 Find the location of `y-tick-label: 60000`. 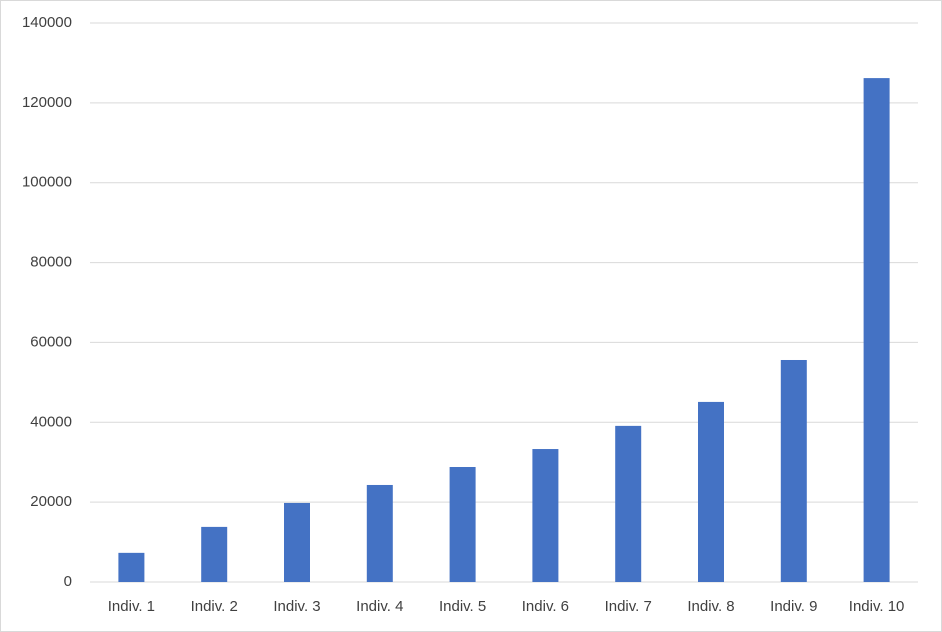

y-tick-label: 60000 is located at coordinates (51, 341).